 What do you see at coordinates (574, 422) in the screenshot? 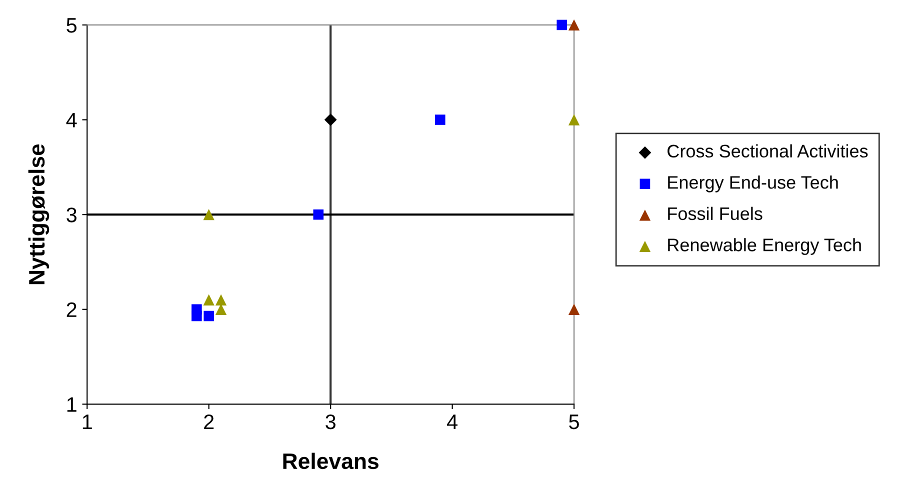
I see `x-tick-label: 5` at bounding box center [574, 422].